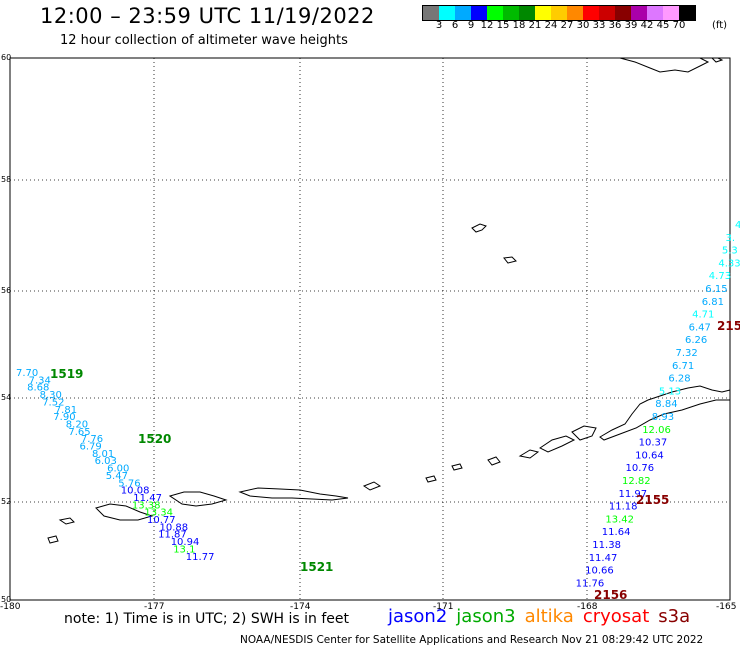 This screenshot has width=740, height=650. What do you see at coordinates (640, 468) in the screenshot?
I see `wave-height-value: 10.76` at bounding box center [640, 468].